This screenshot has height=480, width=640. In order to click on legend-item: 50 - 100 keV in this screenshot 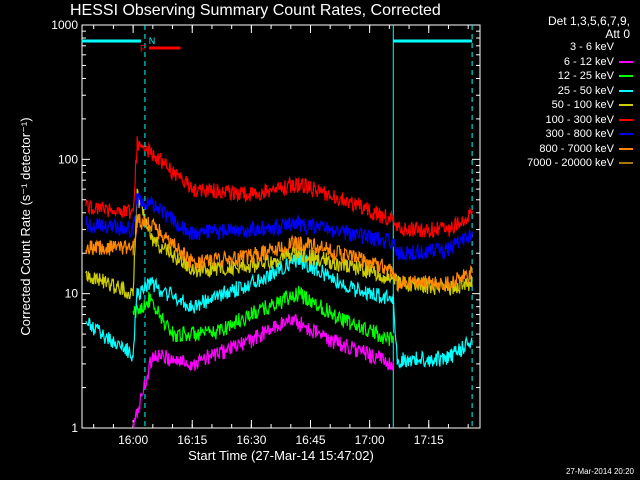, I will do `click(560, 105)`.